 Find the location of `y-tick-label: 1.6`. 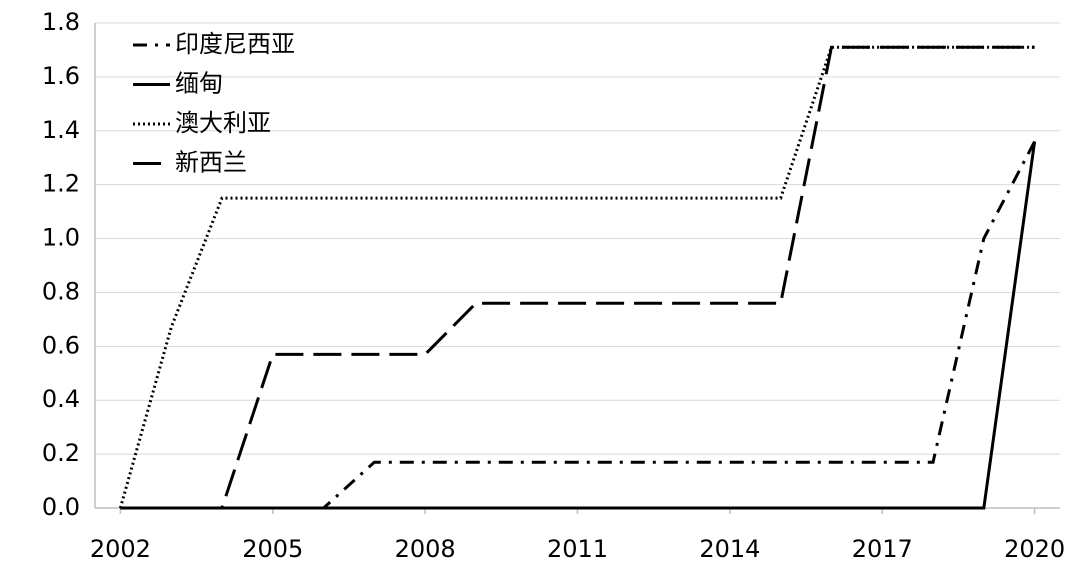

y-tick-label: 1.6 is located at coordinates (61, 76).